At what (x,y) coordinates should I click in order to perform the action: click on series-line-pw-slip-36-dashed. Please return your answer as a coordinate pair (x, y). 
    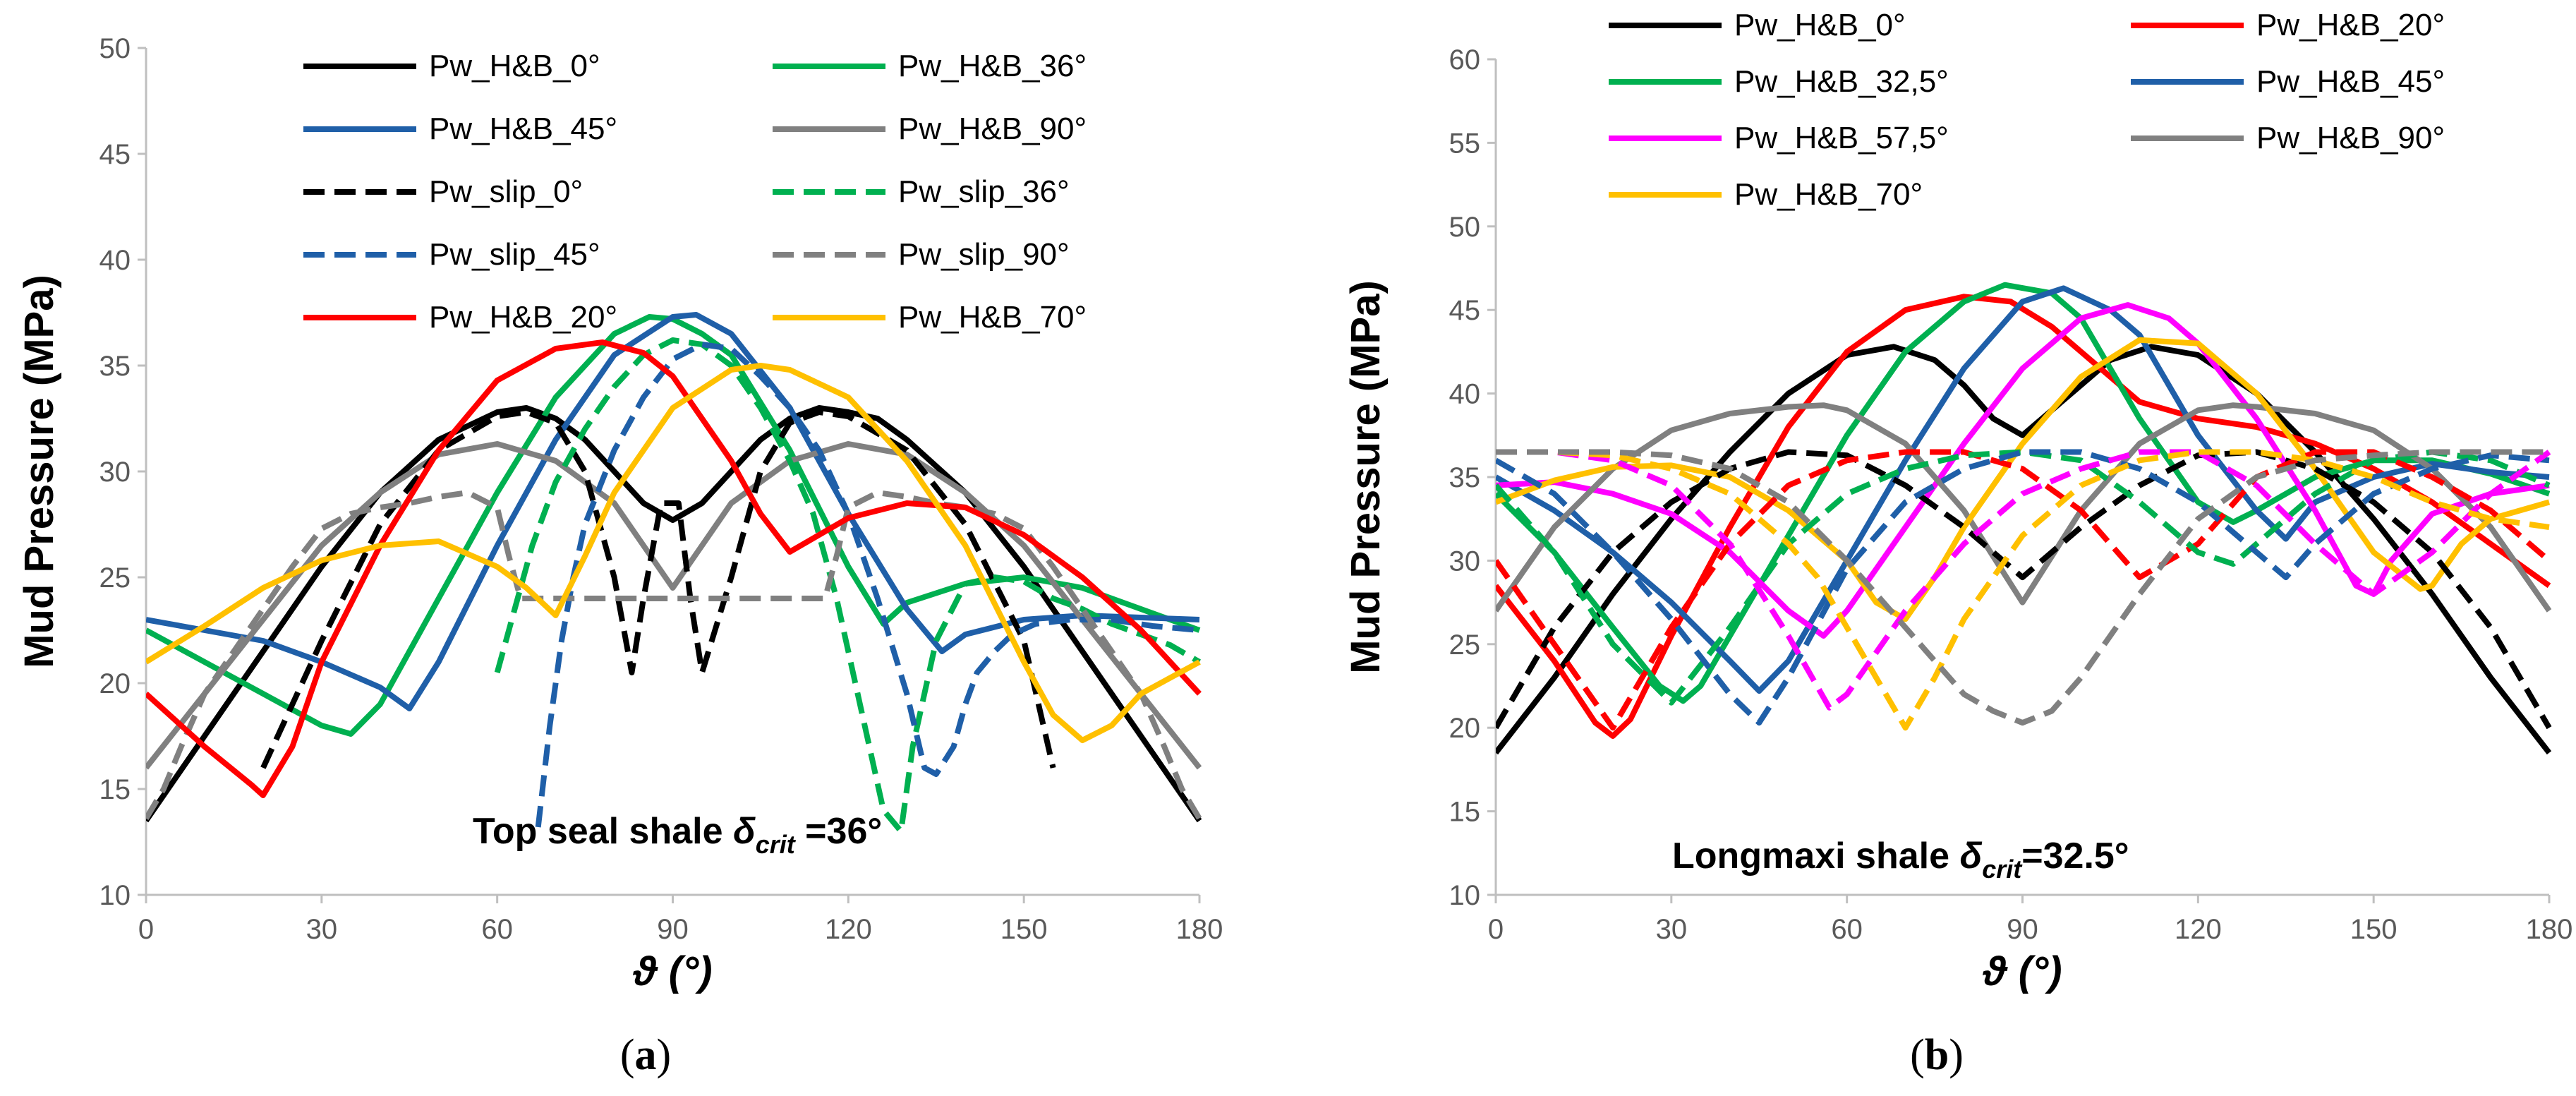
    Looking at the image, I should click on (848, 586).